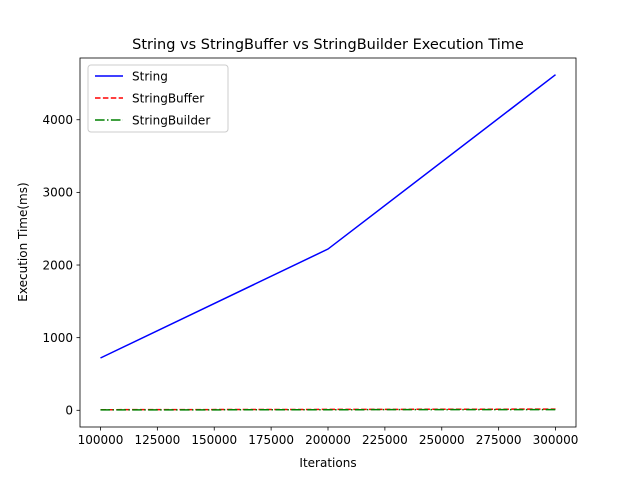  Describe the element at coordinates (23, 241) in the screenshot. I see `y-axis-title: Execution Time(ms)` at that location.